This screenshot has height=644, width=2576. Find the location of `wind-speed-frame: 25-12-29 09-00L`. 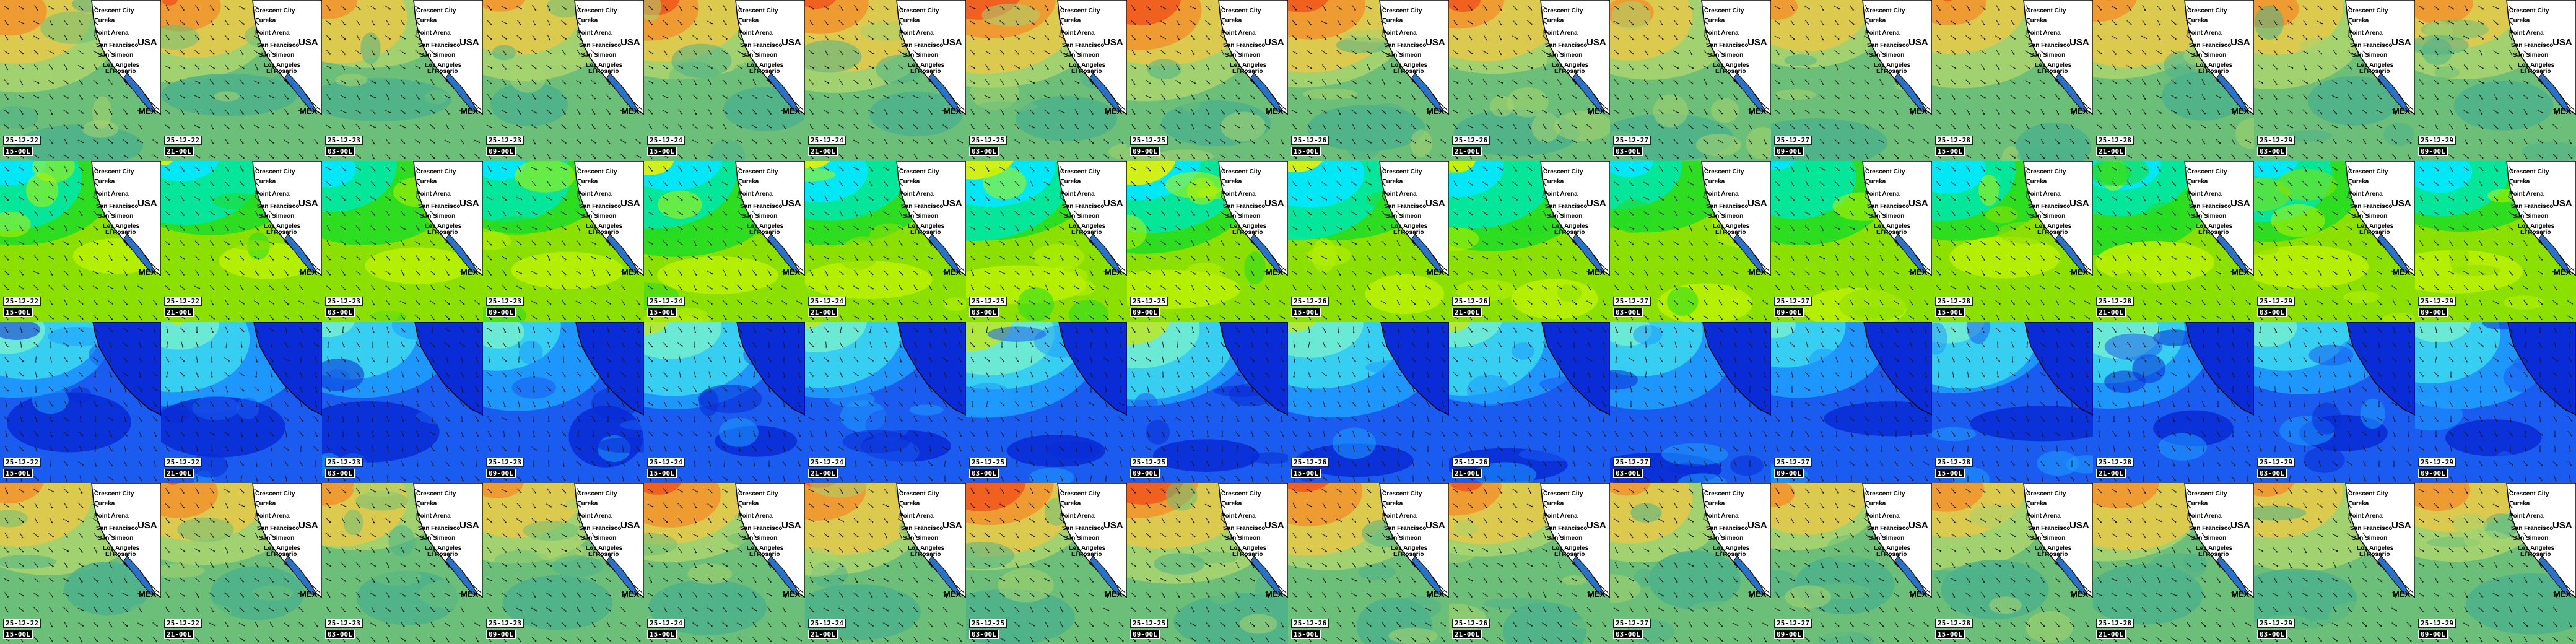

wind-speed-frame: 25-12-29 09-00L is located at coordinates (2495, 402).